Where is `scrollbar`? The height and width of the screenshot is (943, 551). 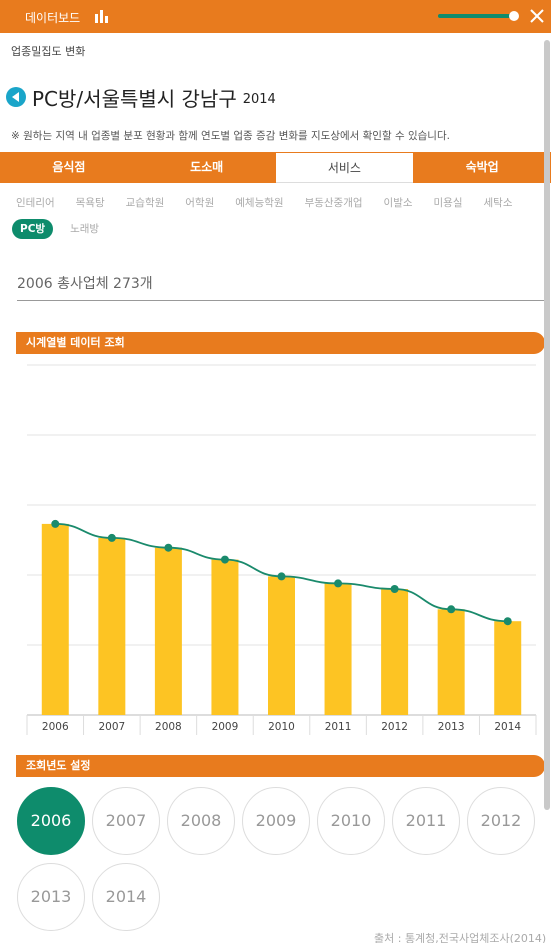 scrollbar is located at coordinates (547, 425).